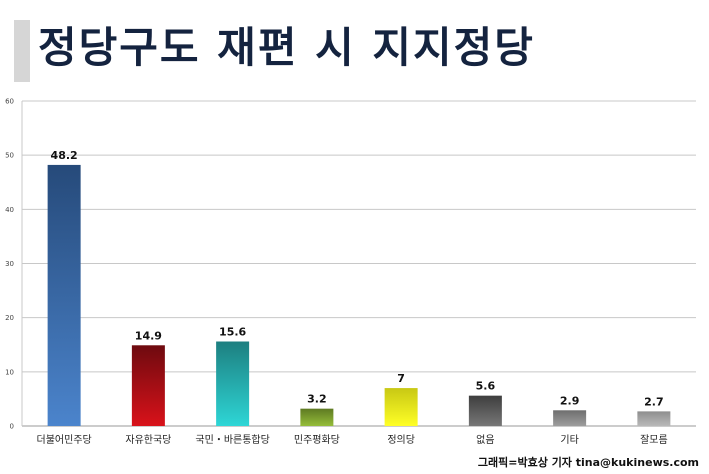 The height and width of the screenshot is (474, 709). I want to click on y-tick-label: 0, so click(12, 427).